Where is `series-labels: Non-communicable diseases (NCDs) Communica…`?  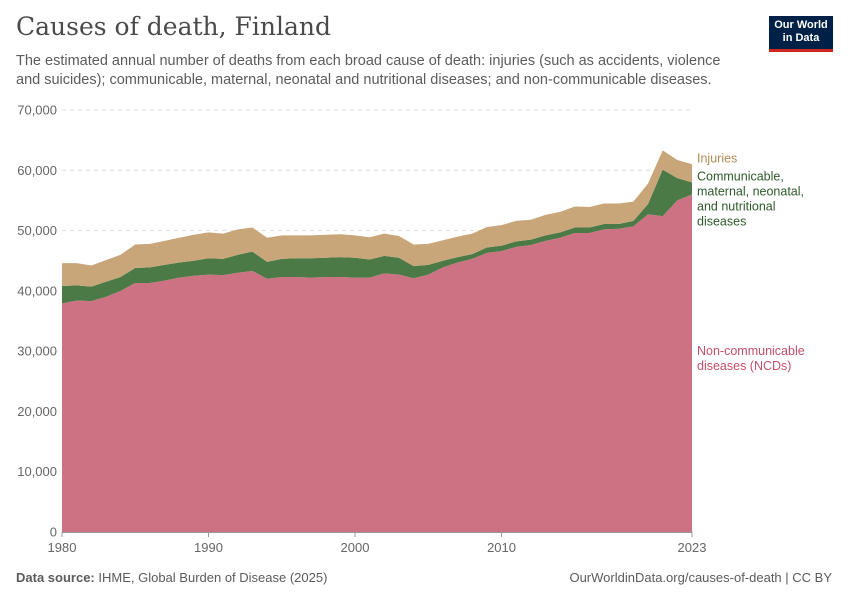 series-labels: Non-communicable diseases (NCDs) Communica… is located at coordinates (751, 262).